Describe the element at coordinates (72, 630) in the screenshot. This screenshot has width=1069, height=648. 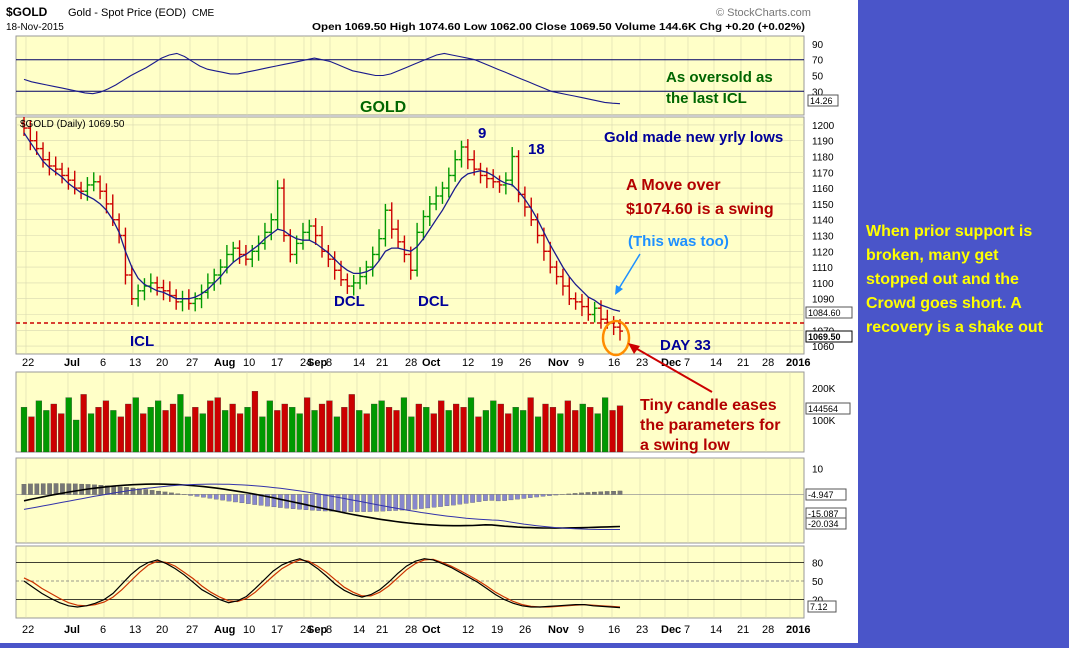
I see `x-tick-bottom-1: Jul` at that location.